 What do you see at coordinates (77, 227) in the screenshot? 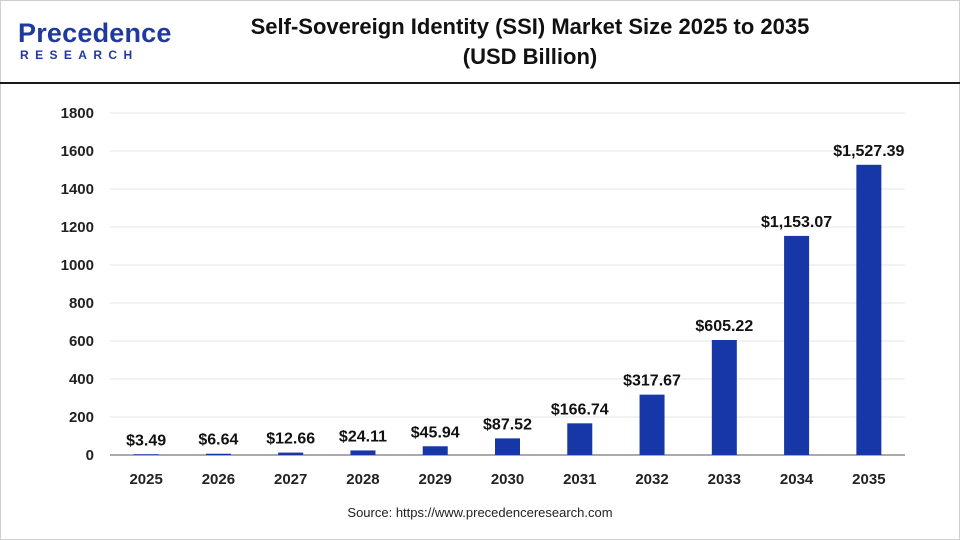
I see `y-tick-label: 1200` at bounding box center [77, 227].